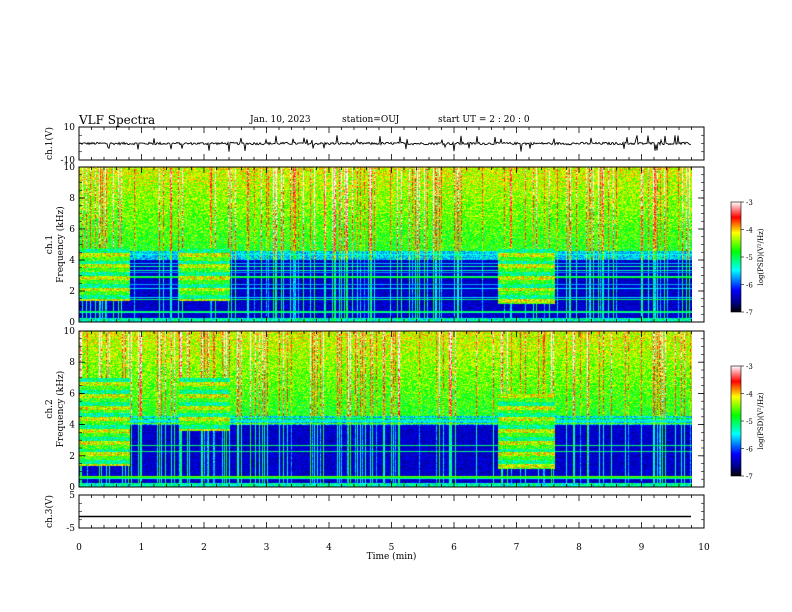  What do you see at coordinates (204, 548) in the screenshot?
I see `x-tick-label: 2` at bounding box center [204, 548].